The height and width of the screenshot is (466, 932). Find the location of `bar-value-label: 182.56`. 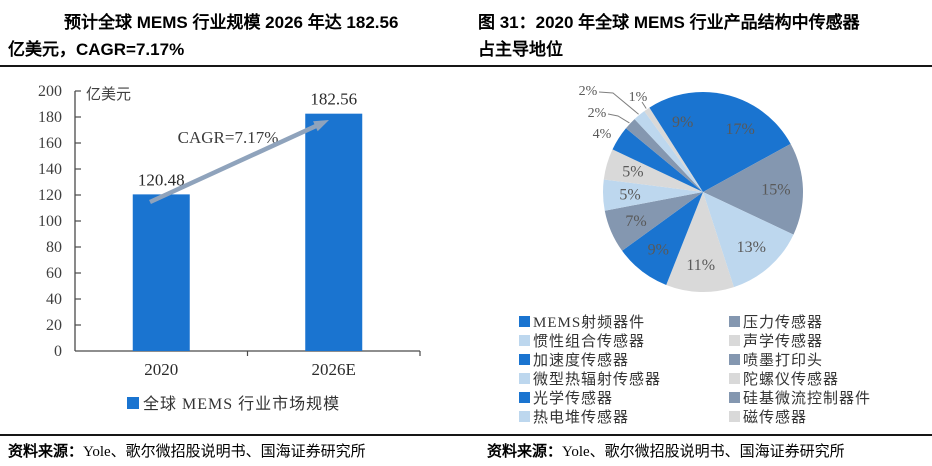

bar-value-label: 182.56 is located at coordinates (333, 99).